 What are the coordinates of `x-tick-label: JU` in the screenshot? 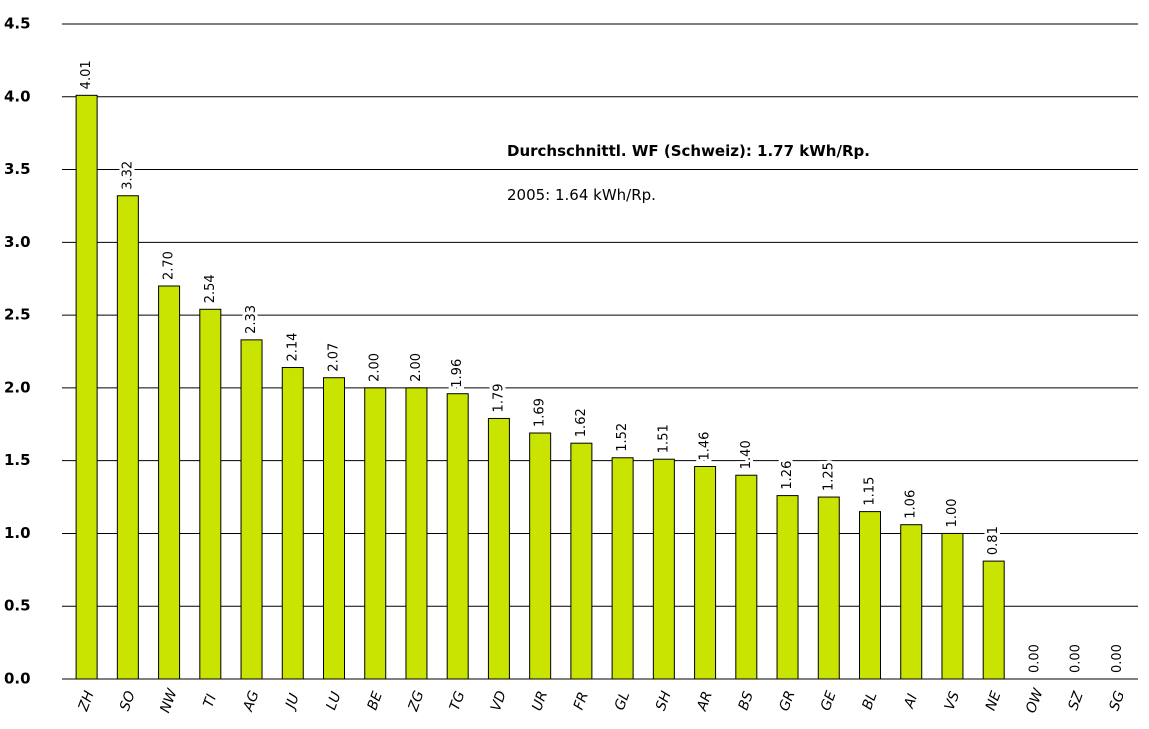 It's located at (292, 703).